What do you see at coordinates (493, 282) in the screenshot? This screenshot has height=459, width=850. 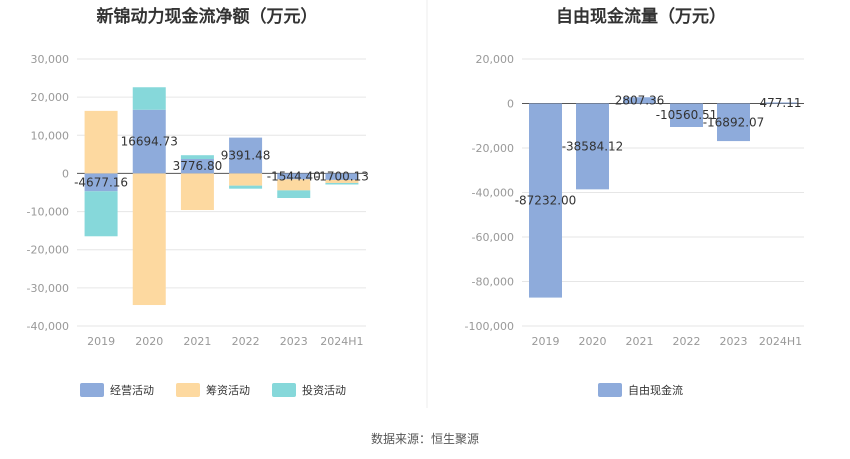 I see `y-tick-label: -80,000` at bounding box center [493, 282].